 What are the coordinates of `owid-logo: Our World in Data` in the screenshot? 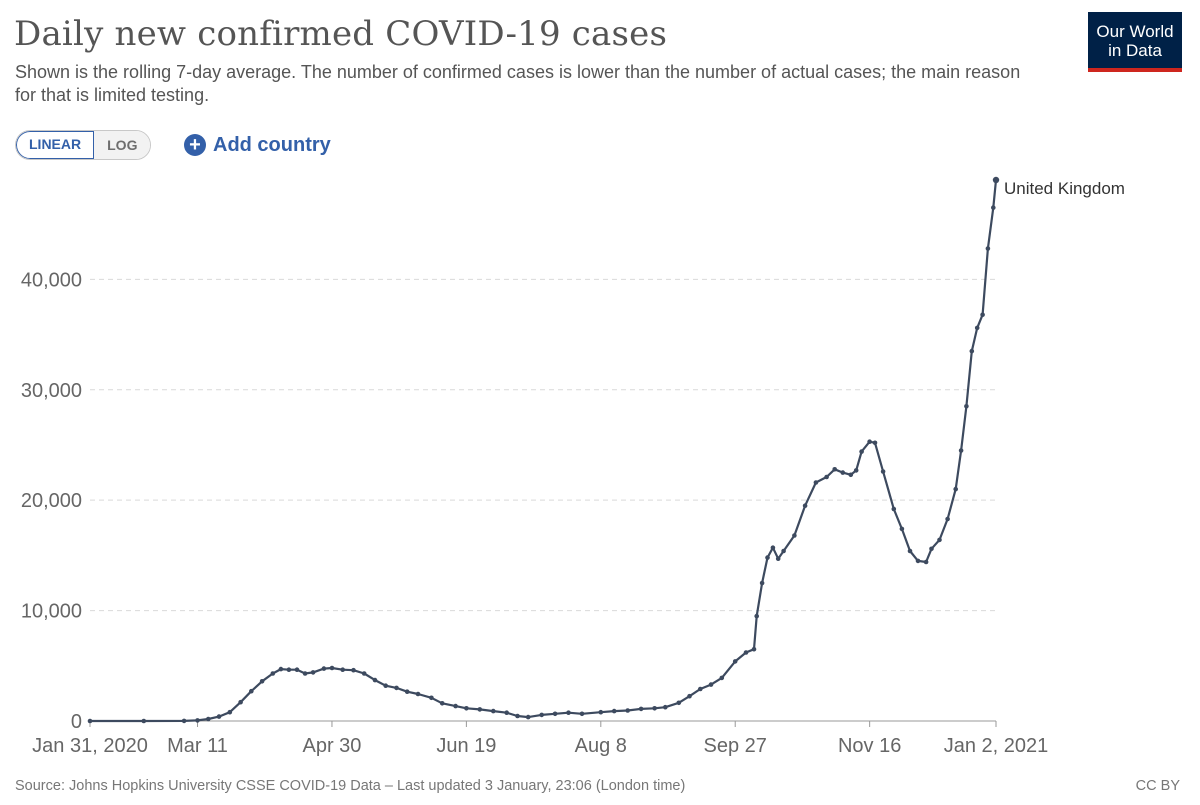 It's located at (1135, 42).